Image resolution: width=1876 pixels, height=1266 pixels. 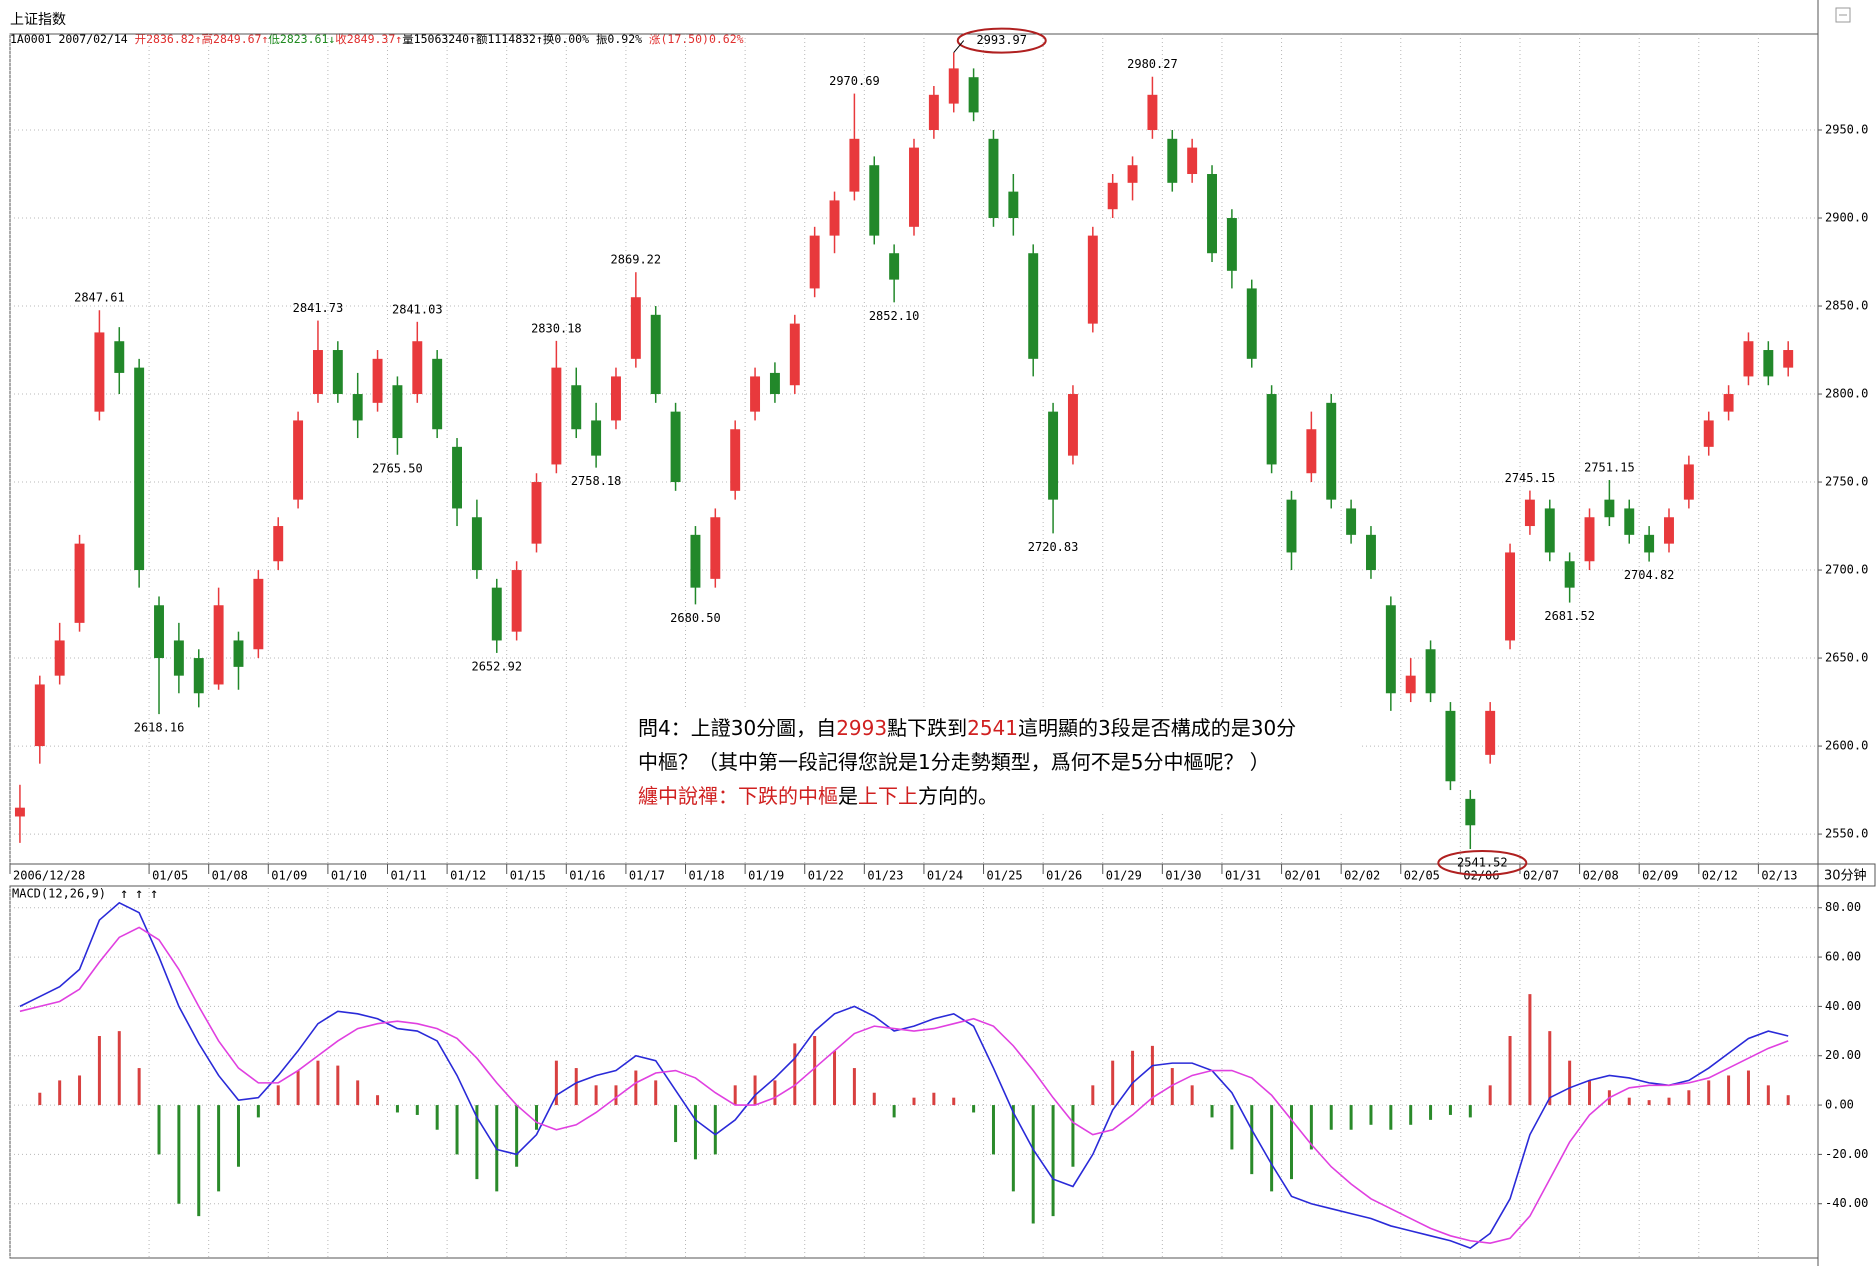 What do you see at coordinates (1482, 863) in the screenshot?
I see `annotation-label: 2541.52` at bounding box center [1482, 863].